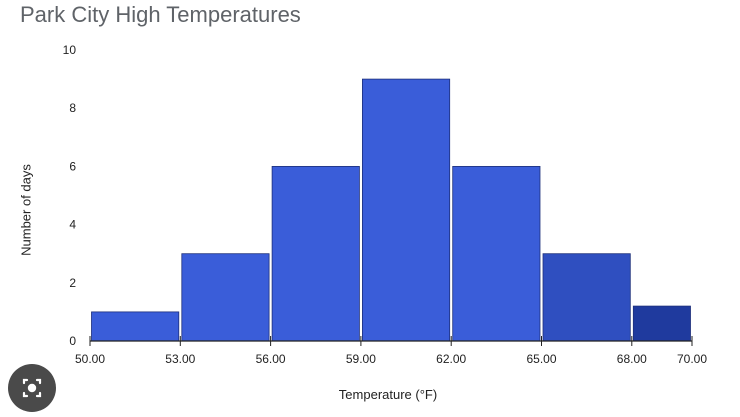 The image size is (740, 417). Describe the element at coordinates (692, 359) in the screenshot. I see `x-tick-label: 70.00` at that location.